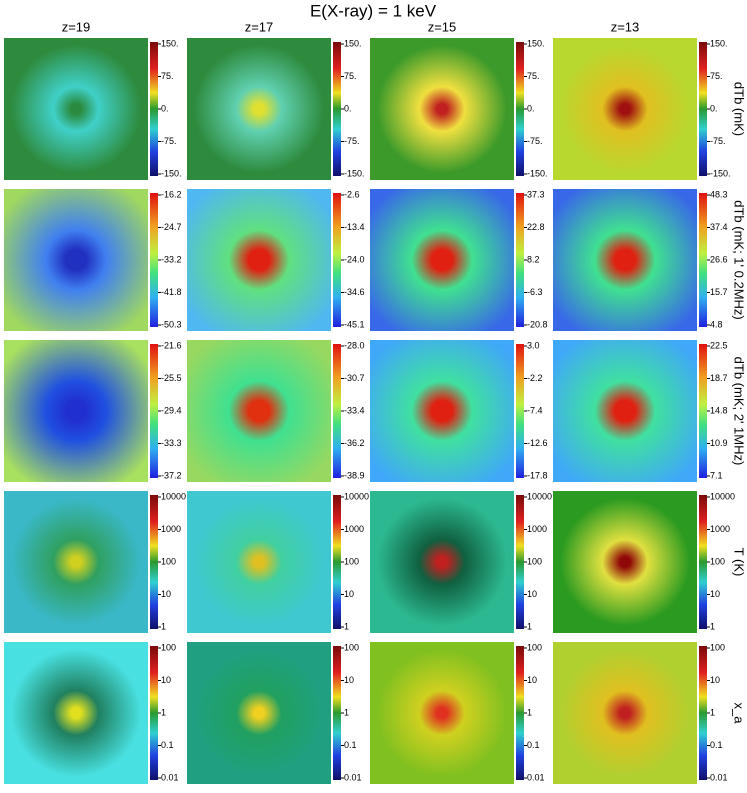 This screenshot has height=793, width=747. I want to click on colorbar-tick-label: -2.6, so click(352, 194).